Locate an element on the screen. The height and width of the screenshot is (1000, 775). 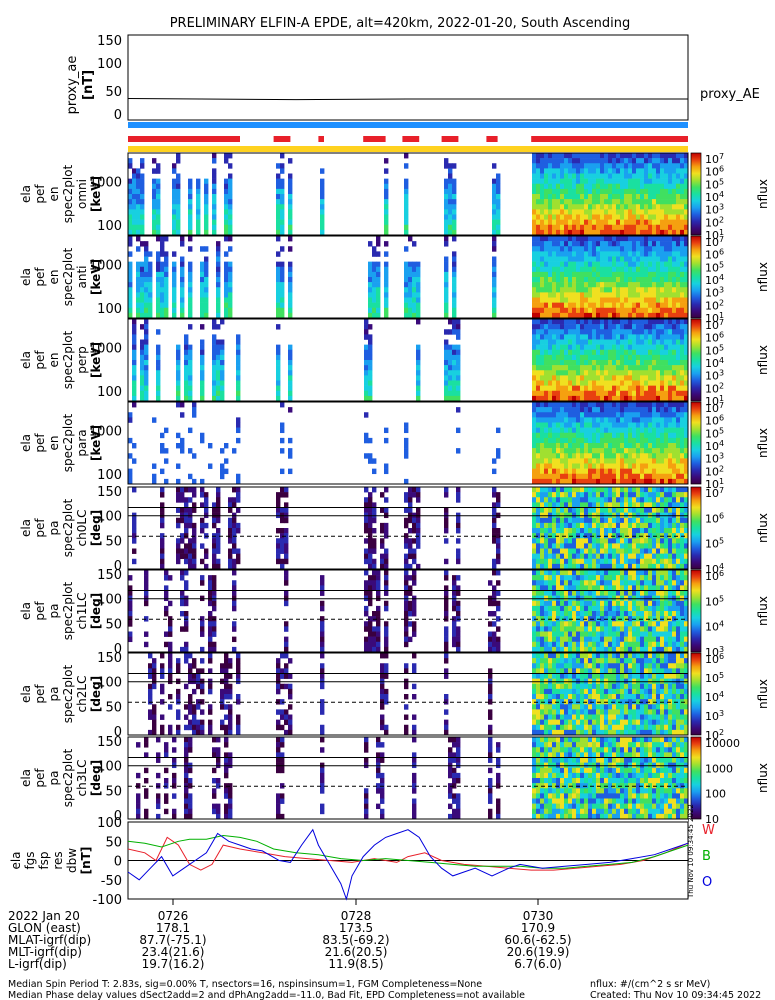
spectrogram-frame is located at coordinates (408, 277).